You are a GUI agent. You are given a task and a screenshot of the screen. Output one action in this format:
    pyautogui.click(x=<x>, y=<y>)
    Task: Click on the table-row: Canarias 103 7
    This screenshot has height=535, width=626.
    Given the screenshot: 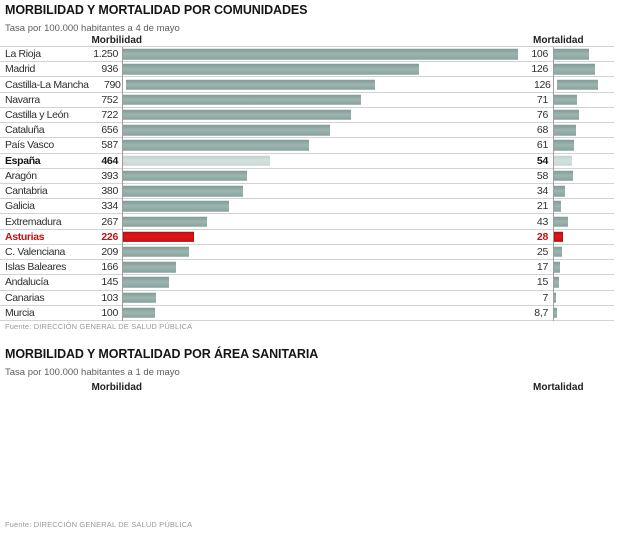 What is the action you would take?
    pyautogui.click(x=307, y=298)
    